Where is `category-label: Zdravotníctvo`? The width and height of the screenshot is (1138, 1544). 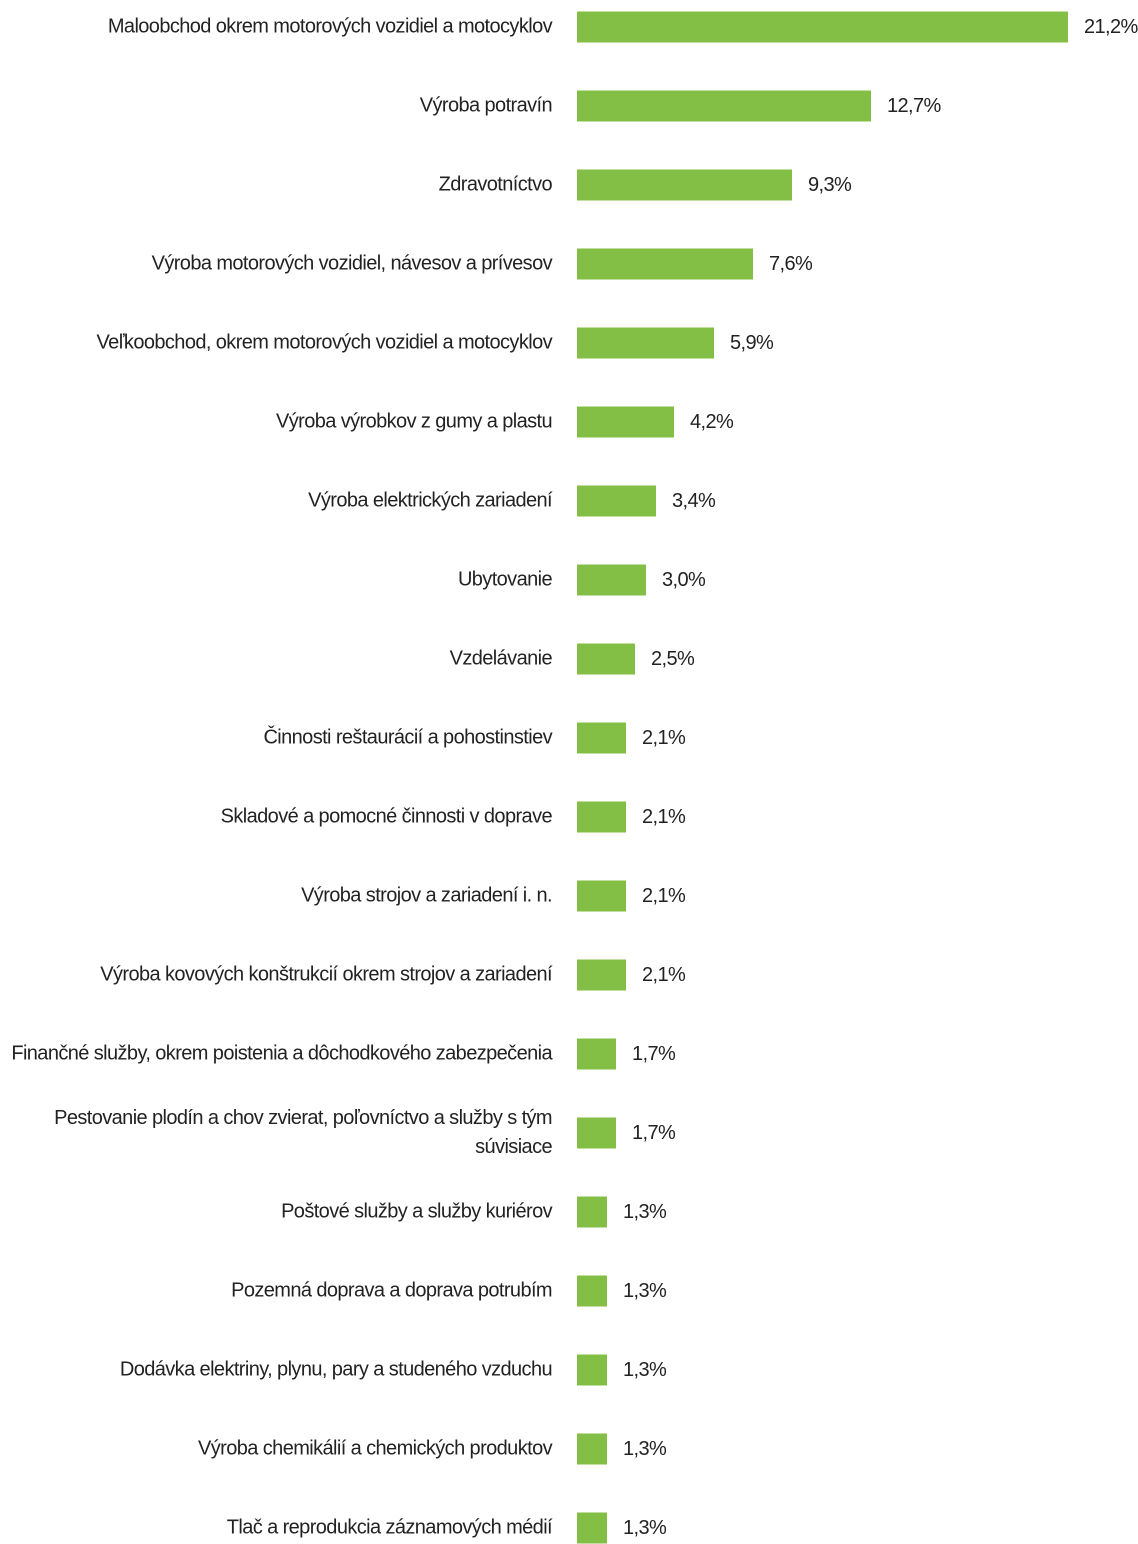
category-label: Zdravotníctvo is located at coordinates (495, 184).